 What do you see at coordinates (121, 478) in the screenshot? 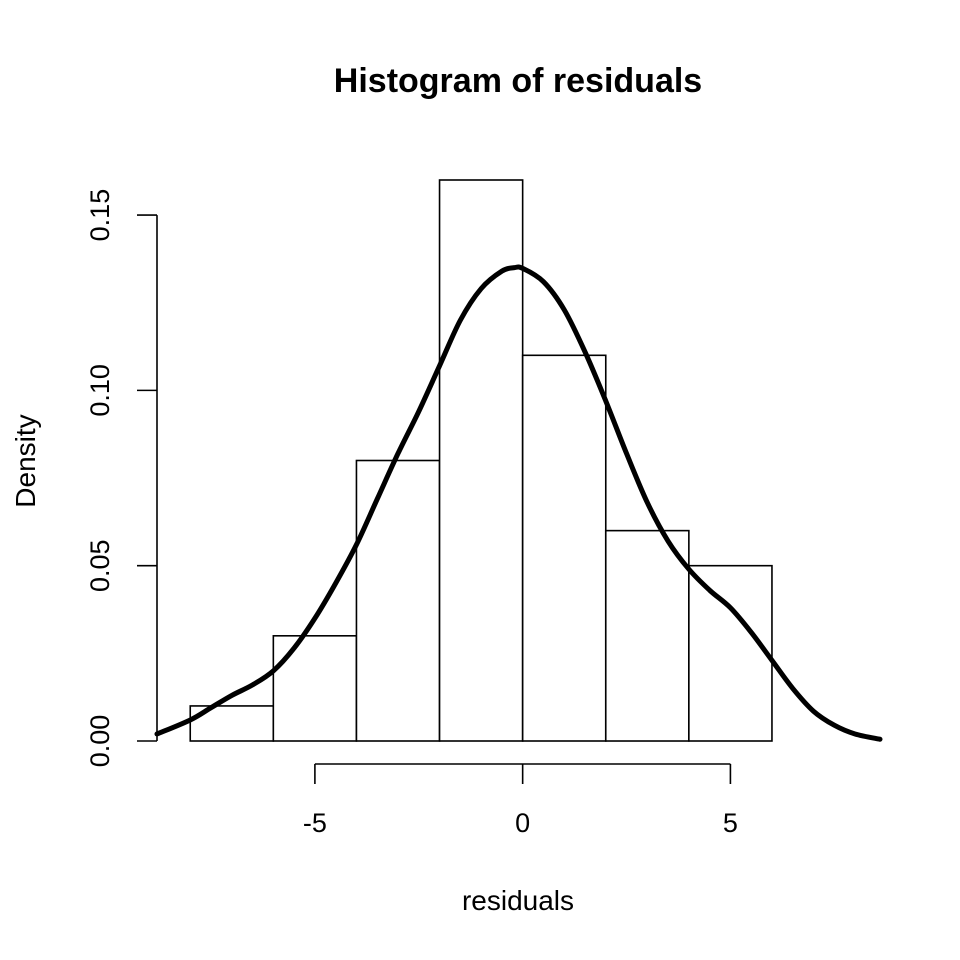
I see `y-axis: 0.00 0.05 0.10 0.15` at bounding box center [121, 478].